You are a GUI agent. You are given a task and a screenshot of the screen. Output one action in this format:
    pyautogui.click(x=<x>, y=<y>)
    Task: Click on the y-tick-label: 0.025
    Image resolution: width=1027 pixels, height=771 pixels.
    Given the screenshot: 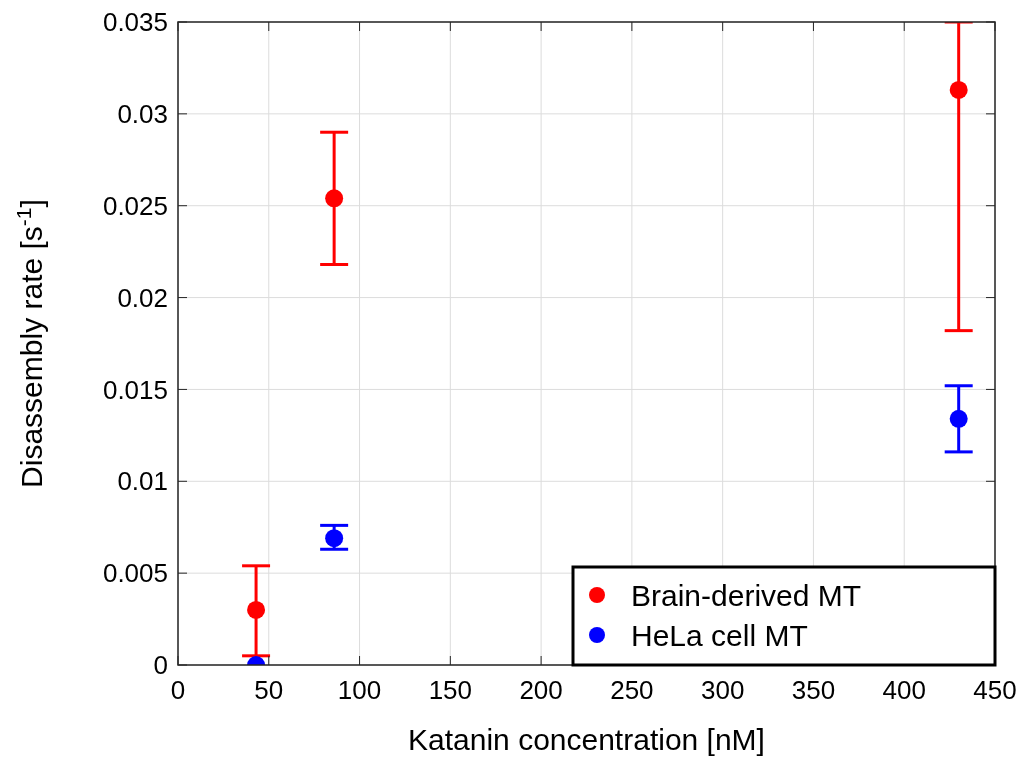 What is the action you would take?
    pyautogui.click(x=135, y=205)
    